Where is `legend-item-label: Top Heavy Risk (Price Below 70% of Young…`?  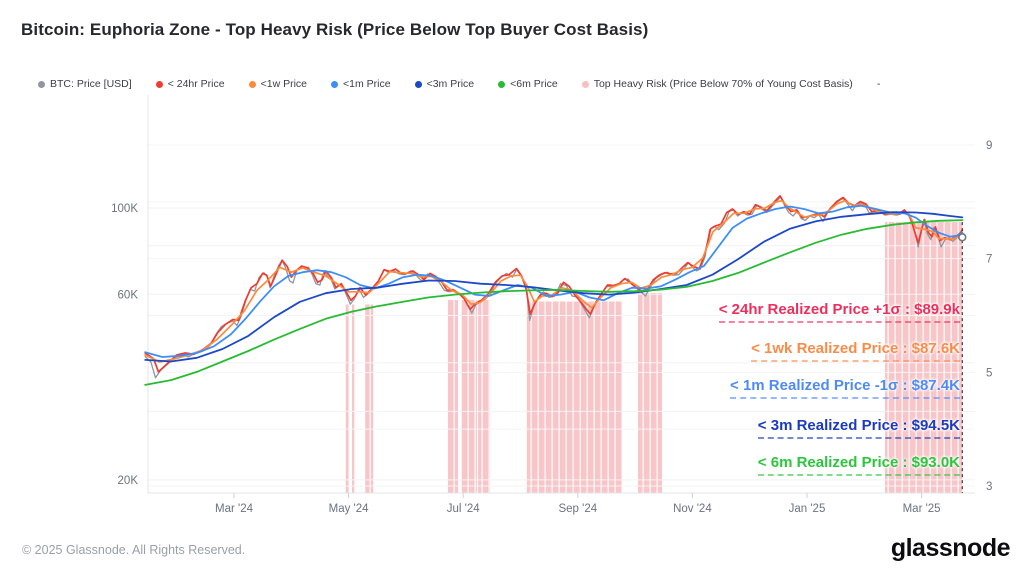 legend-item-label: Top Heavy Risk (Price Below 70% of Young… is located at coordinates (723, 84).